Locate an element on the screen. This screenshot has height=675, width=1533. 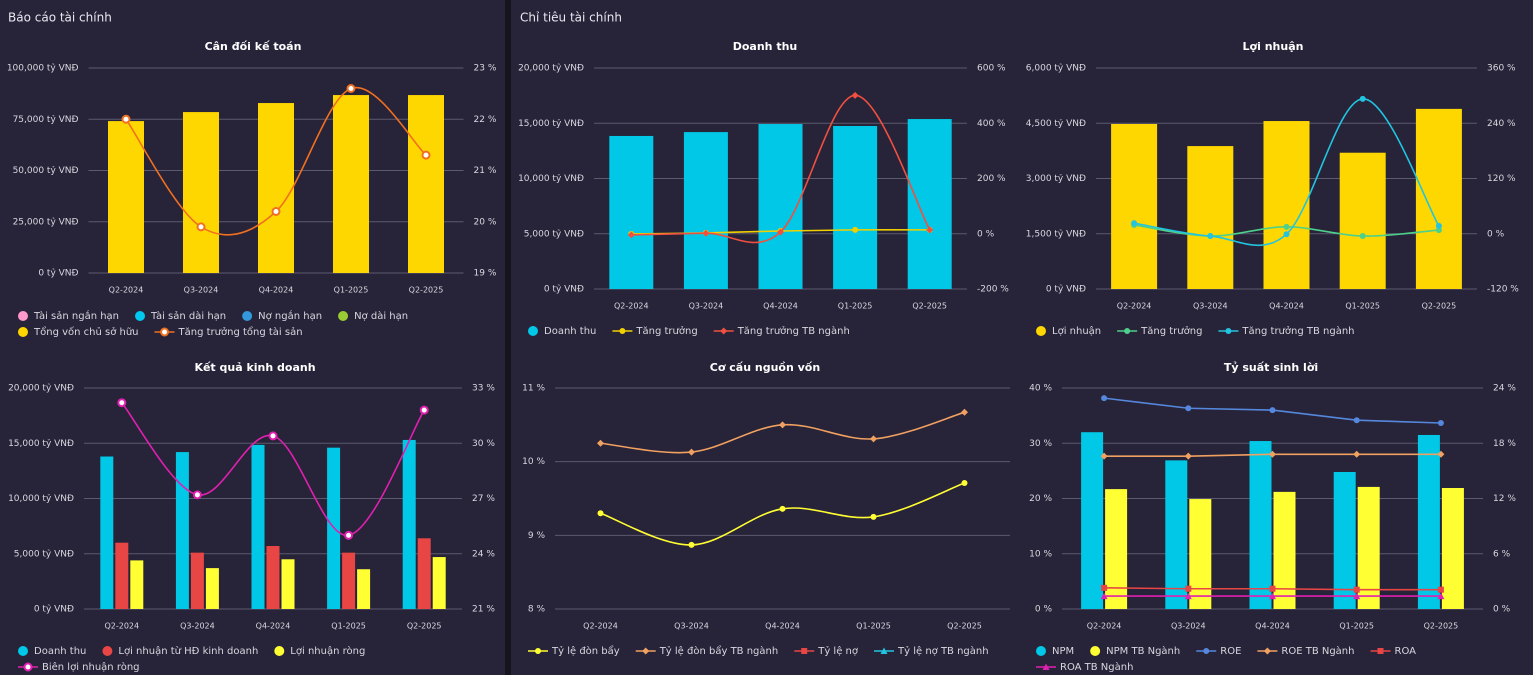
y2-tick-label: 400 % is located at coordinates (991, 124).